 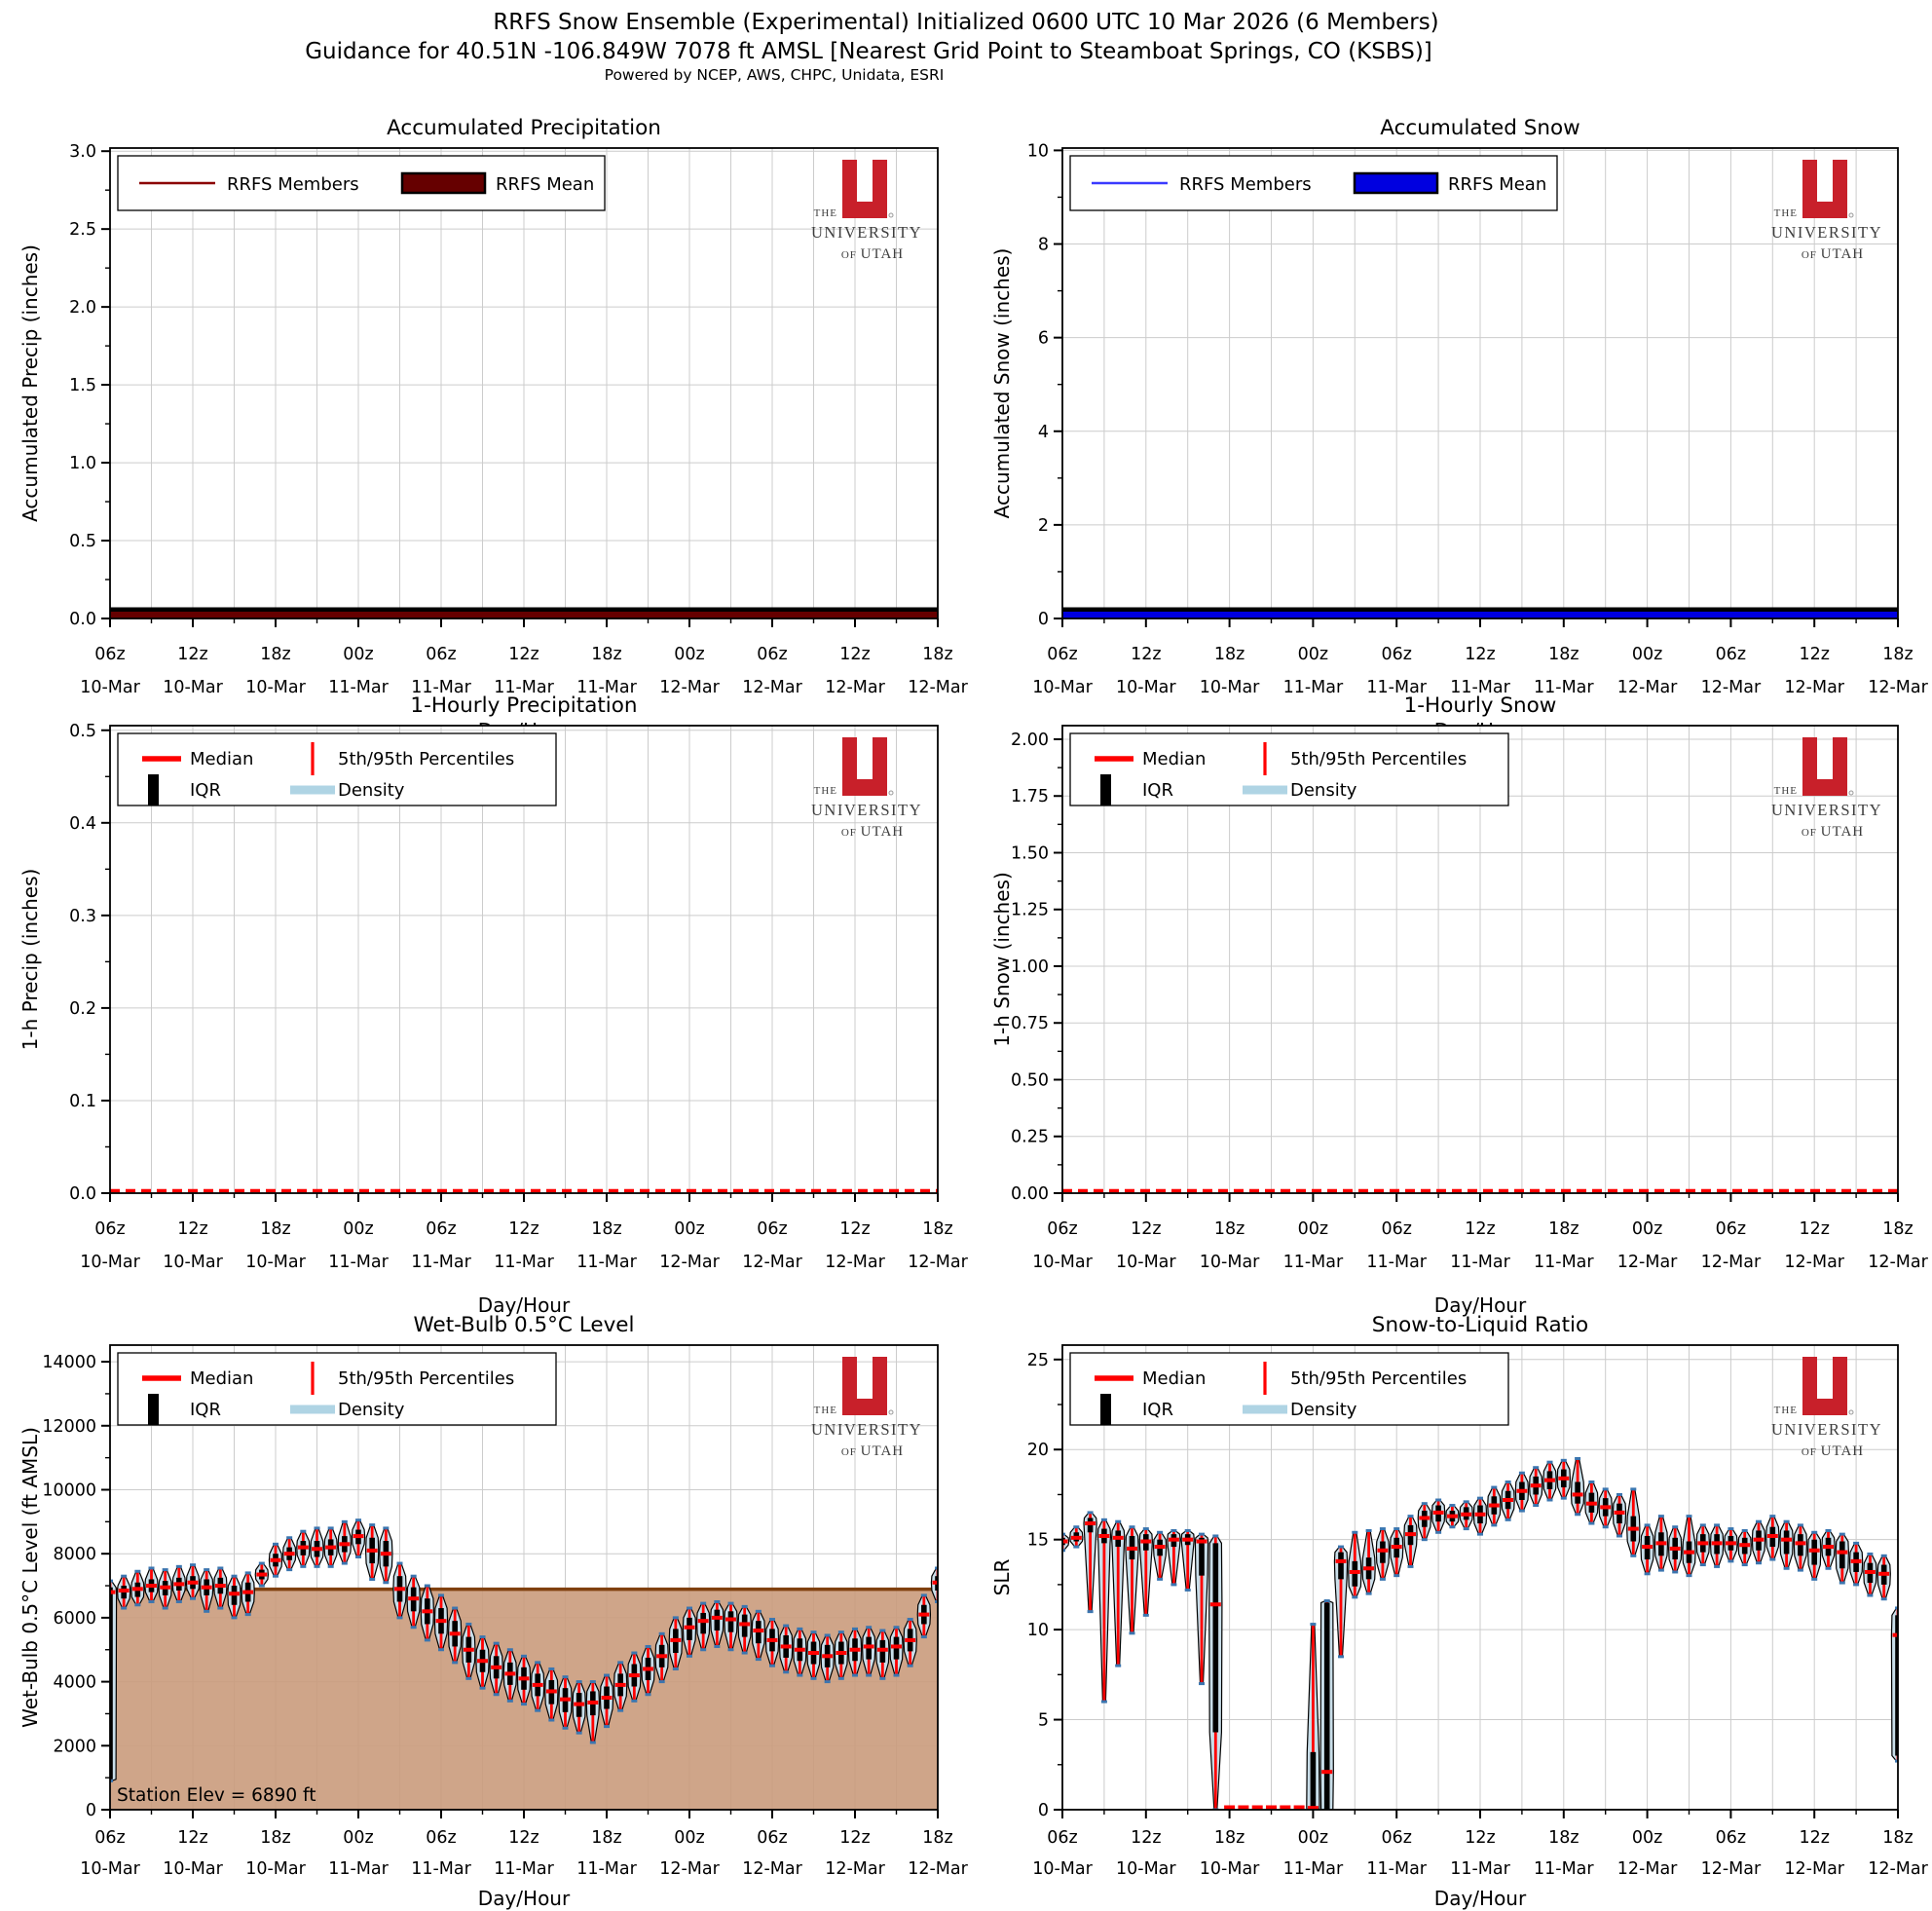 I want to click on y-tick-label: 10, so click(x=1038, y=1631).